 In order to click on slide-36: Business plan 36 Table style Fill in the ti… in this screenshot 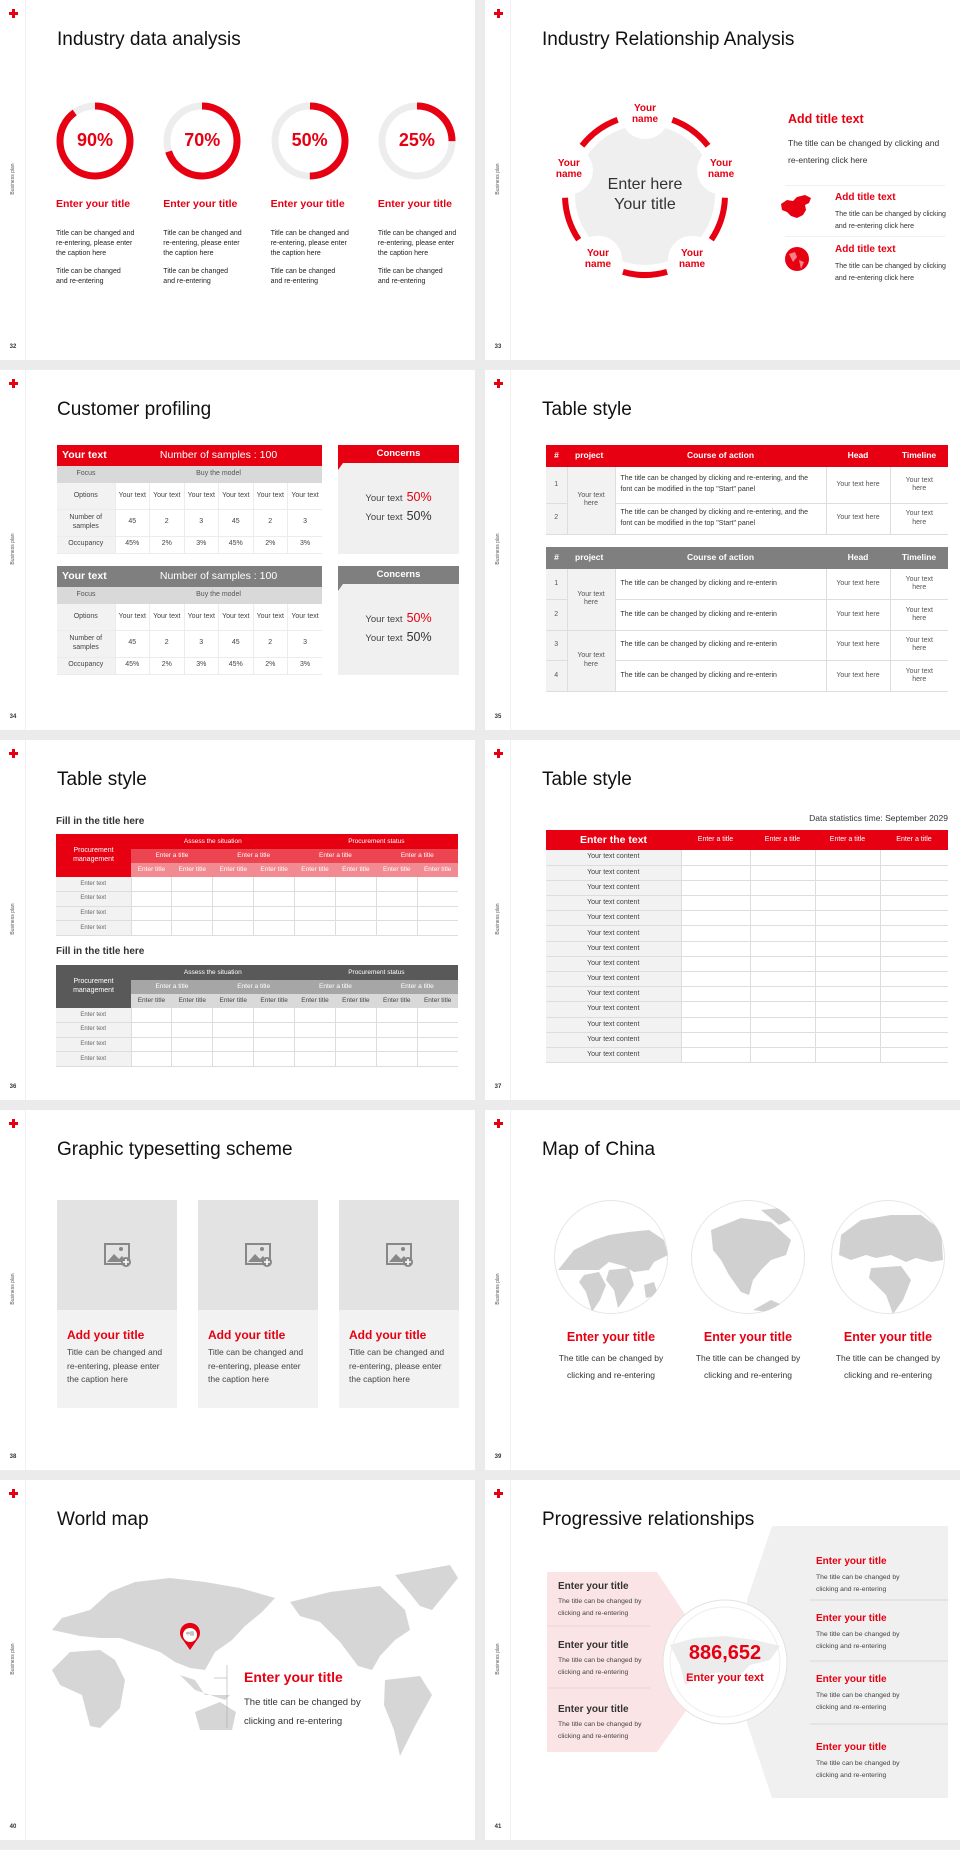, I will do `click(237, 920)`.